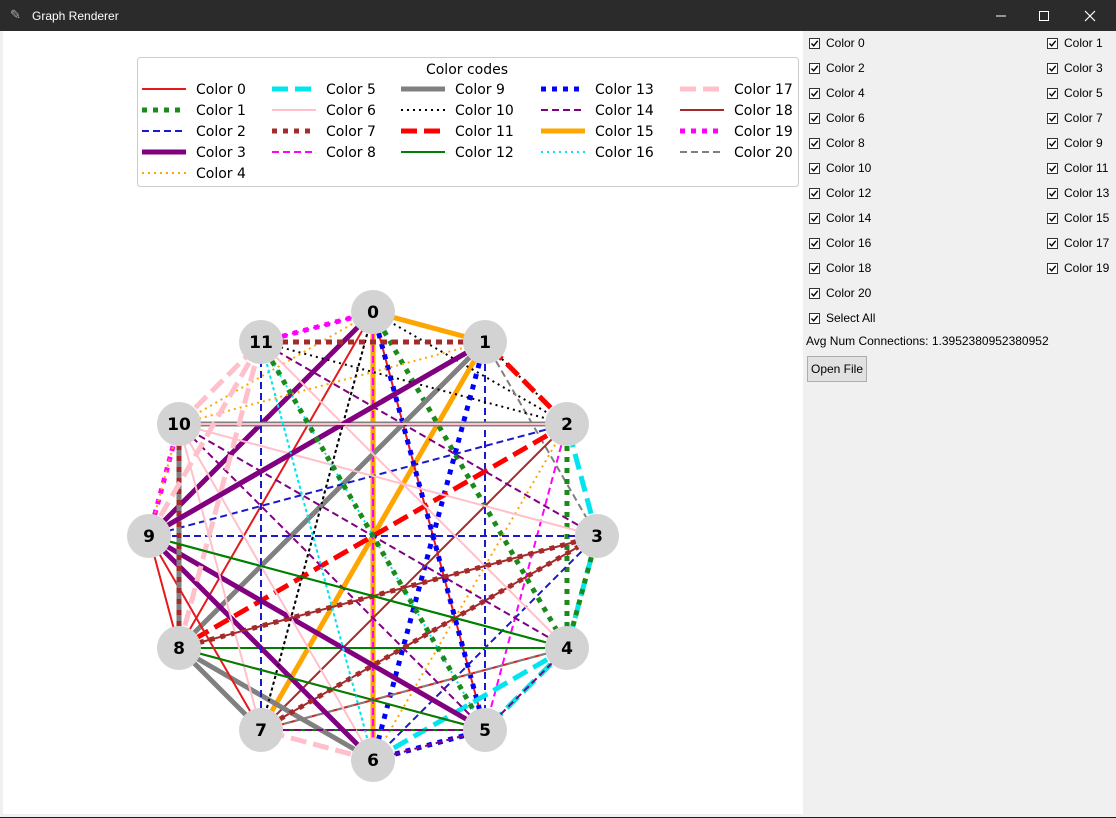 The height and width of the screenshot is (818, 1116). I want to click on maximize-button, so click(1044, 15).